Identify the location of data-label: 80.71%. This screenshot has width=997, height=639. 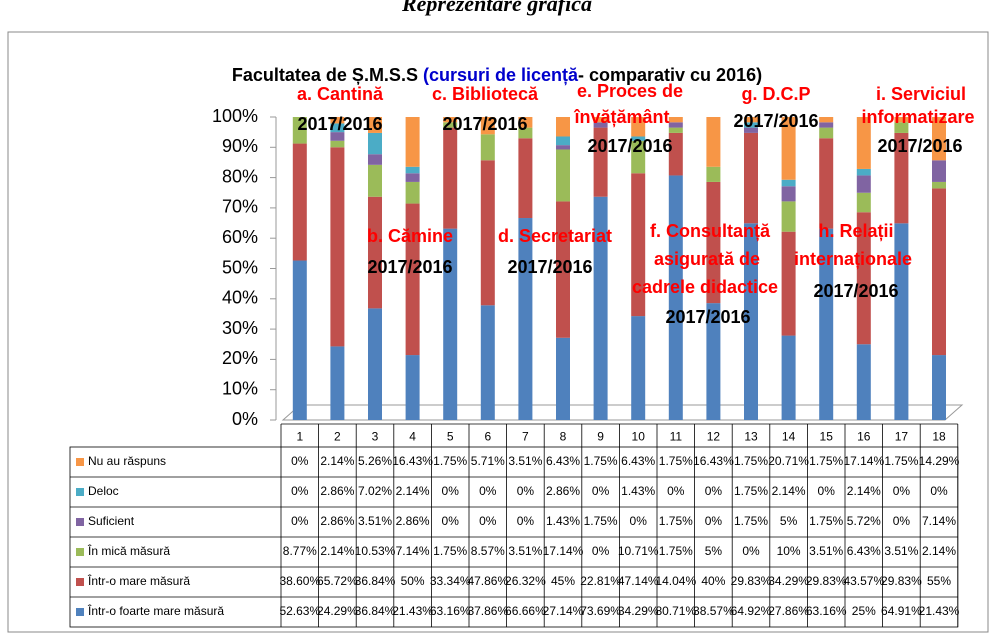
(675, 611).